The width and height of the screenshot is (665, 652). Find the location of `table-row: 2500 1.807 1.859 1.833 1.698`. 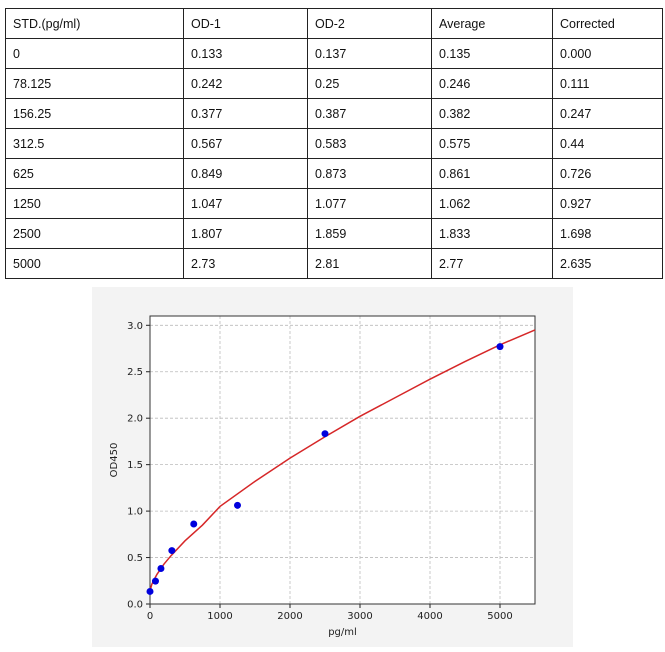

table-row: 2500 1.807 1.859 1.833 1.698 is located at coordinates (334, 233).